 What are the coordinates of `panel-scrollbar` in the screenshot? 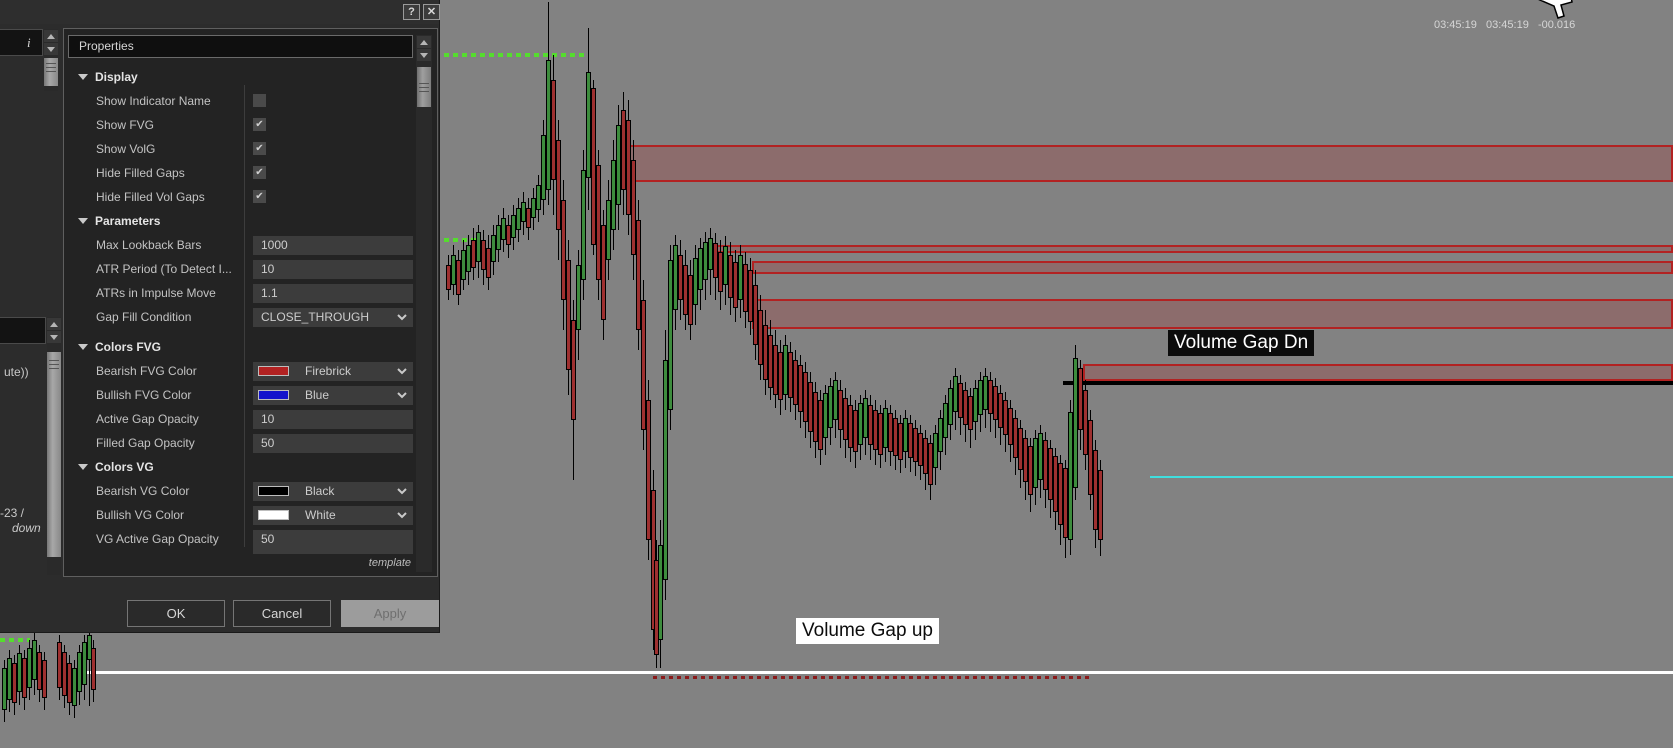 It's located at (424, 303).